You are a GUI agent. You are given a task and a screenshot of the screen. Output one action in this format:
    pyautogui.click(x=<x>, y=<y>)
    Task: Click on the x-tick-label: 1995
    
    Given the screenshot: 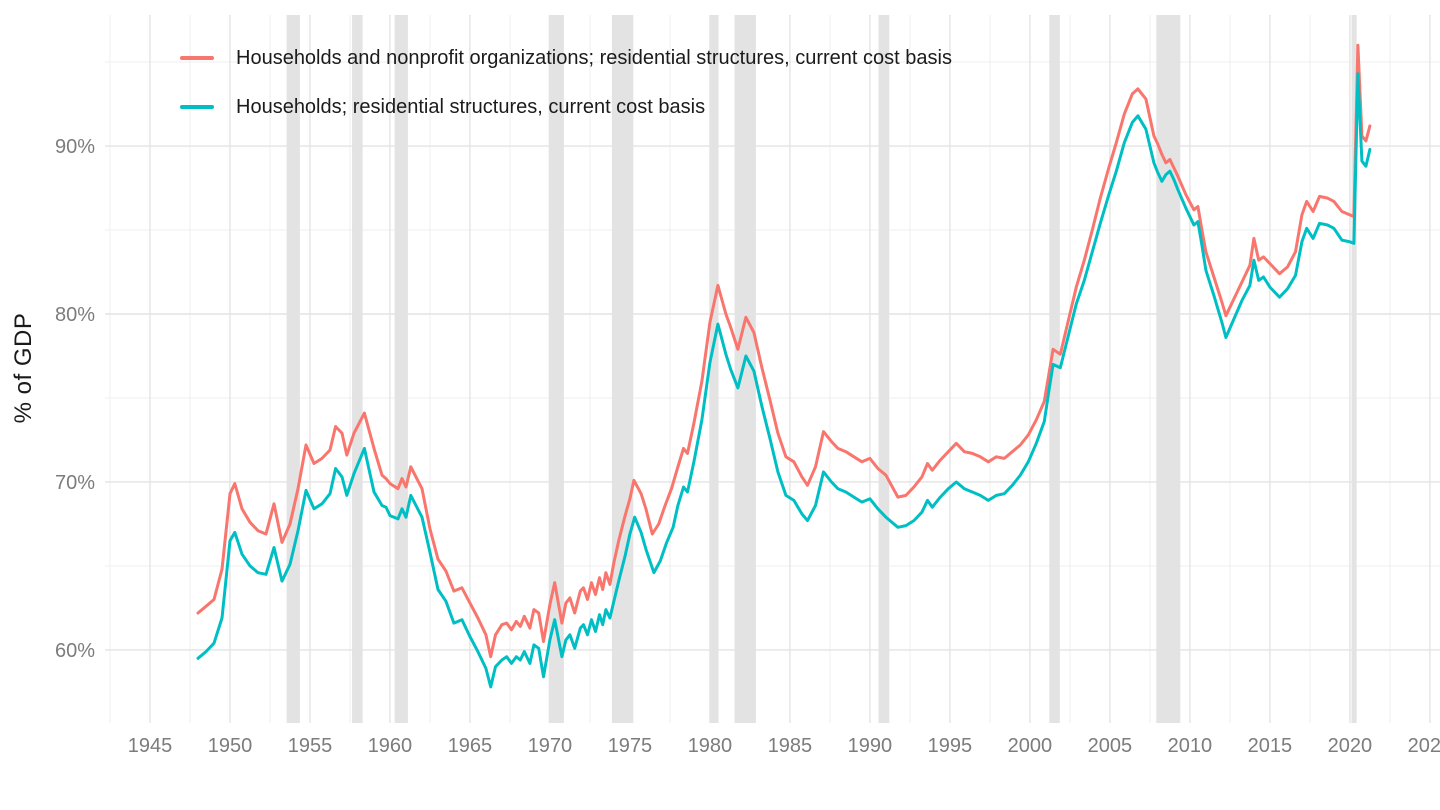 What is the action you would take?
    pyautogui.click(x=950, y=746)
    